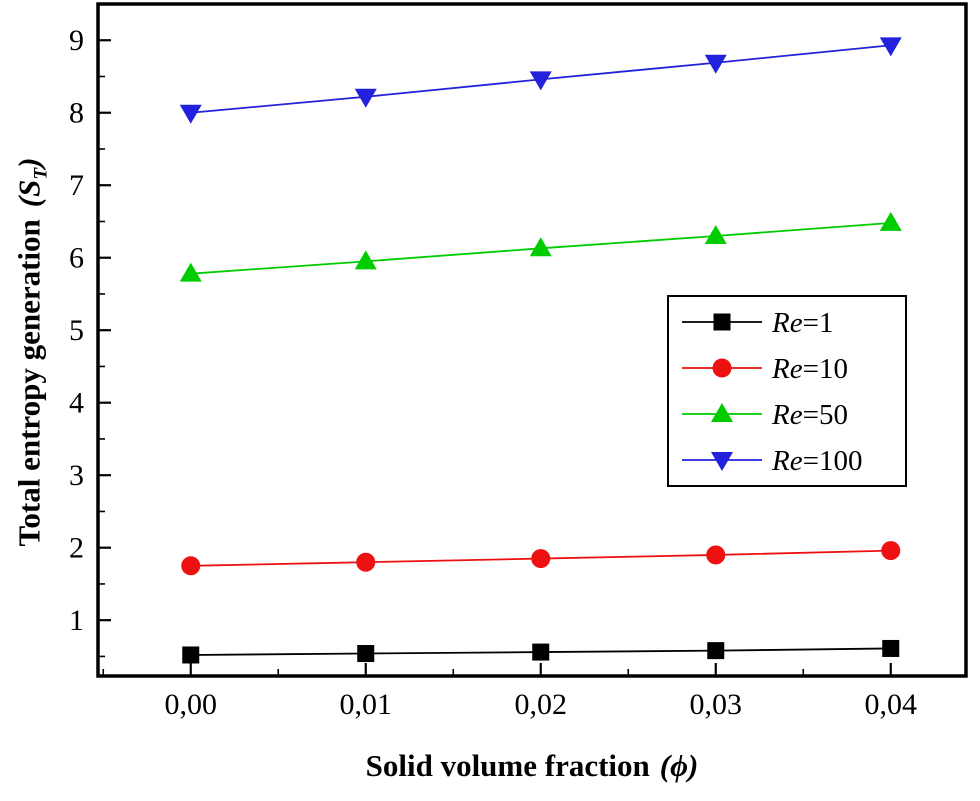 The width and height of the screenshot is (980, 801). What do you see at coordinates (802, 323) in the screenshot?
I see `legend-label: Re=1` at bounding box center [802, 323].